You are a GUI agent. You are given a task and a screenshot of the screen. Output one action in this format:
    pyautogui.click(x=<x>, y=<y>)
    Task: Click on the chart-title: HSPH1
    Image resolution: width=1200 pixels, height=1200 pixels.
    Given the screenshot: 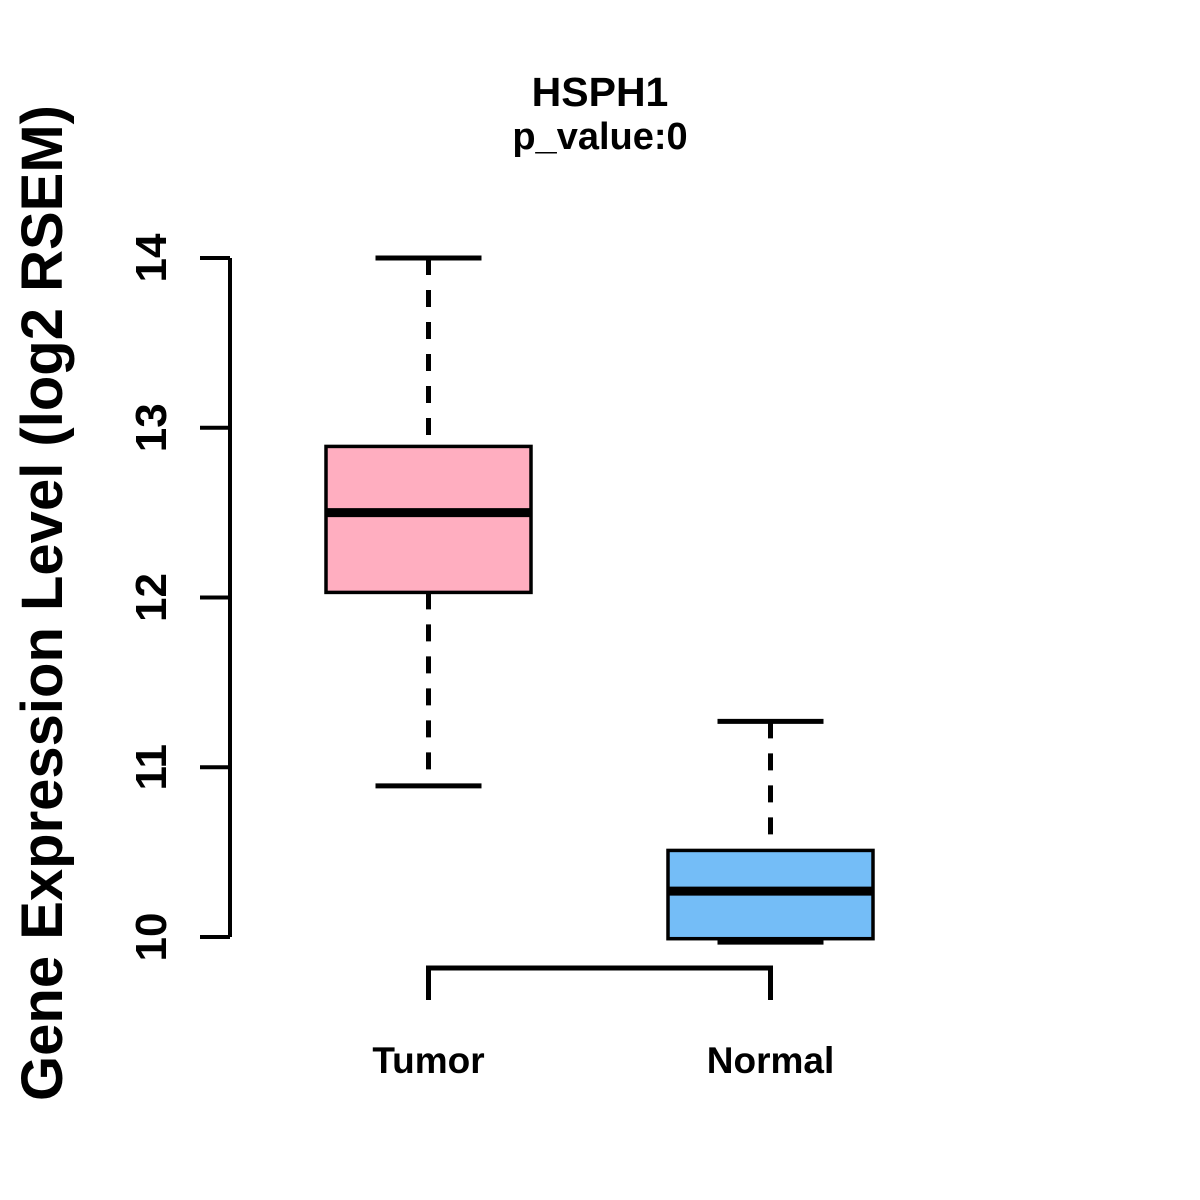 What is the action you would take?
    pyautogui.click(x=600, y=92)
    